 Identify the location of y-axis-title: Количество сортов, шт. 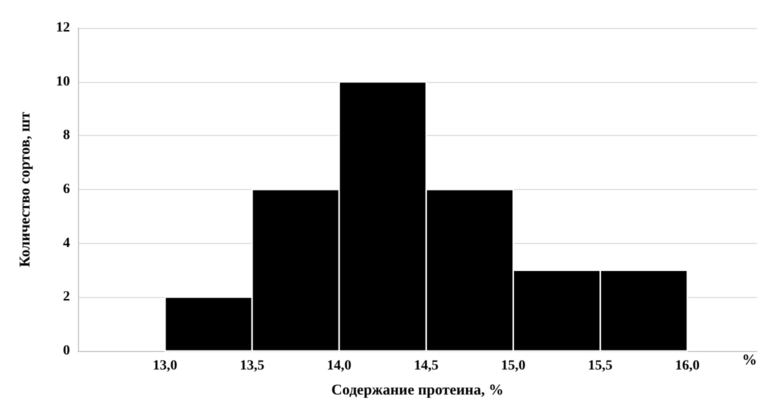
(26, 189).